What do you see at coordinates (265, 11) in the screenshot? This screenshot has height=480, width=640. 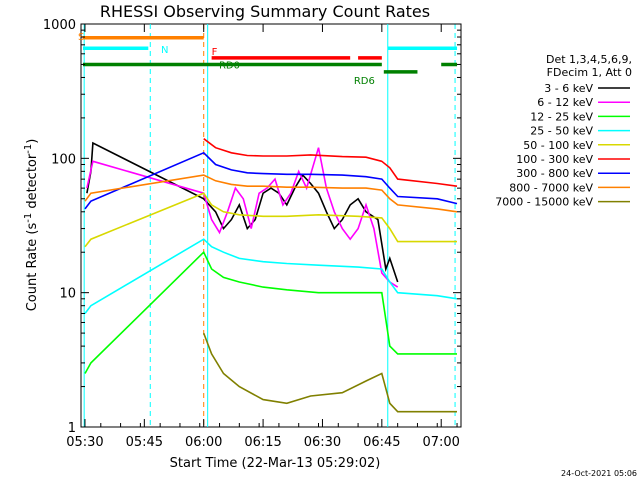 I see `chart-title: RHESSI Observing Summary Count Rates` at bounding box center [265, 11].